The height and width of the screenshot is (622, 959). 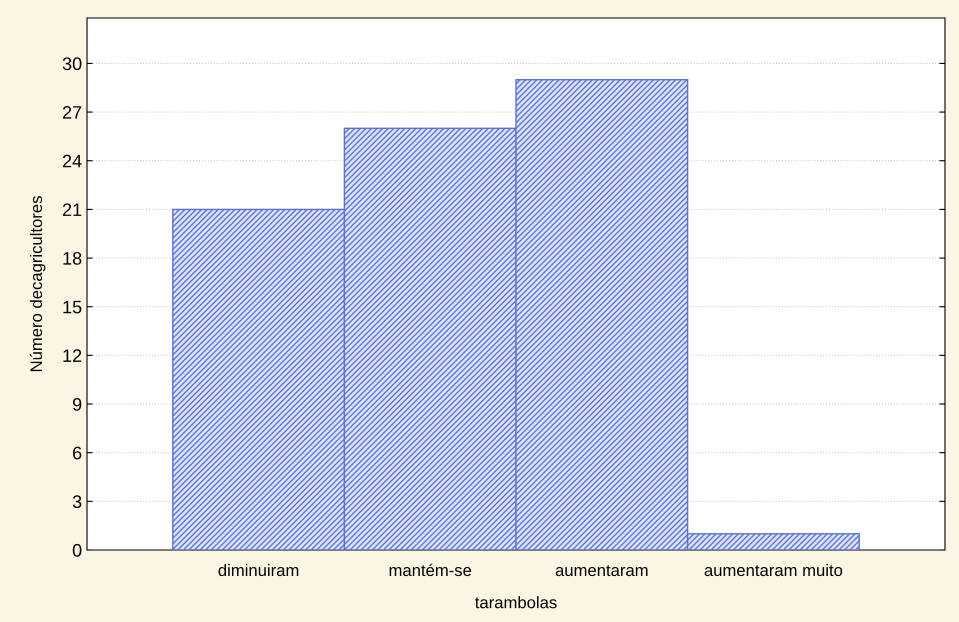 I want to click on y-tick-label: 0, so click(x=77, y=550).